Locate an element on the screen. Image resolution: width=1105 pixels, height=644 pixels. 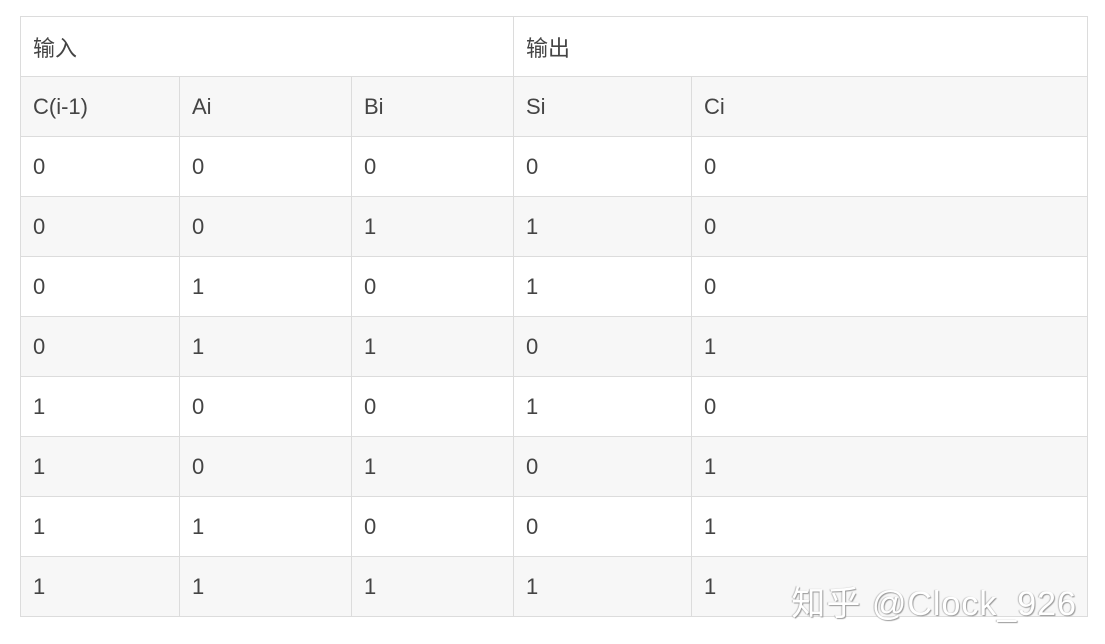
watermark: 知乎 @Clock_926 is located at coordinates (934, 604).